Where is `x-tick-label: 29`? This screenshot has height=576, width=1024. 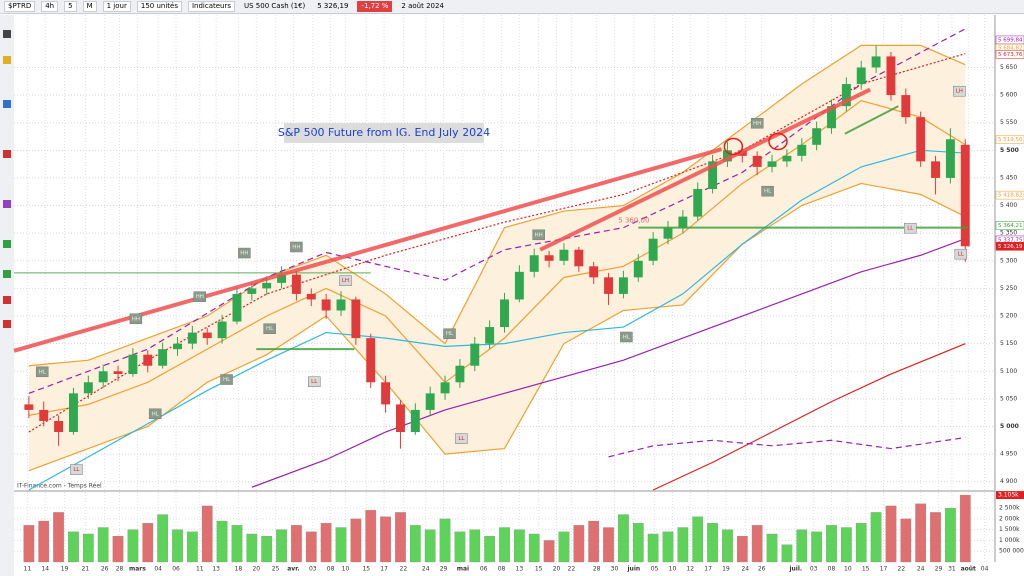 x-tick-label: 29 is located at coordinates (939, 569).